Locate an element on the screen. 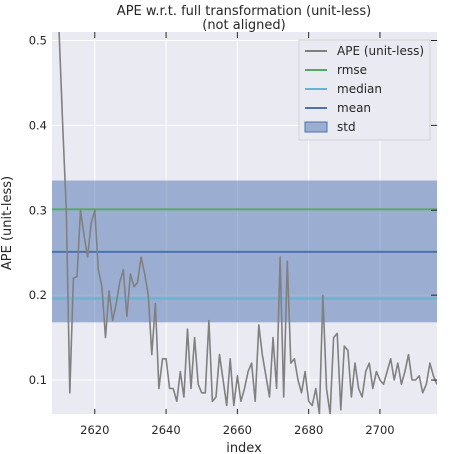 This screenshot has width=451, height=454. y-axis-label: APE (unit-less) is located at coordinates (7, 223).